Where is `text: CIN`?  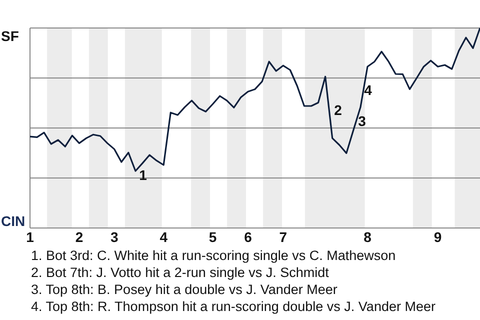
text: CIN is located at coordinates (13, 221).